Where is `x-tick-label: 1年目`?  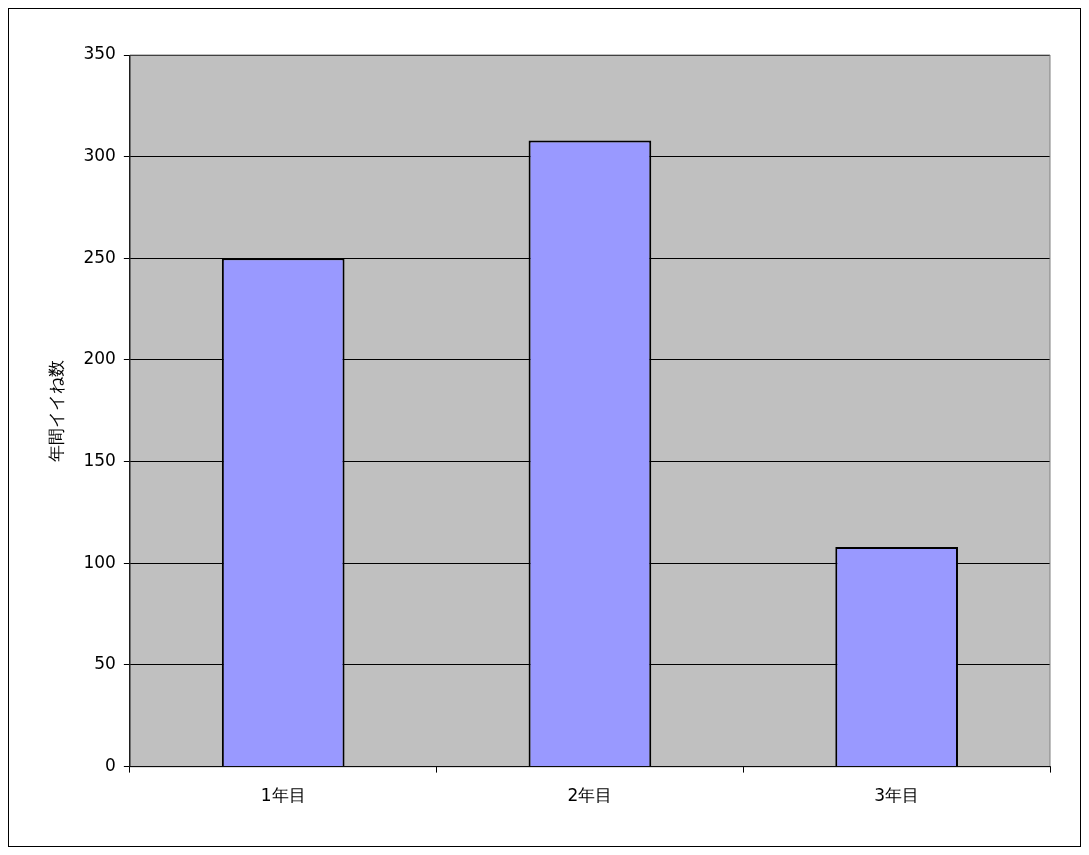 x-tick-label: 1年目 is located at coordinates (283, 795).